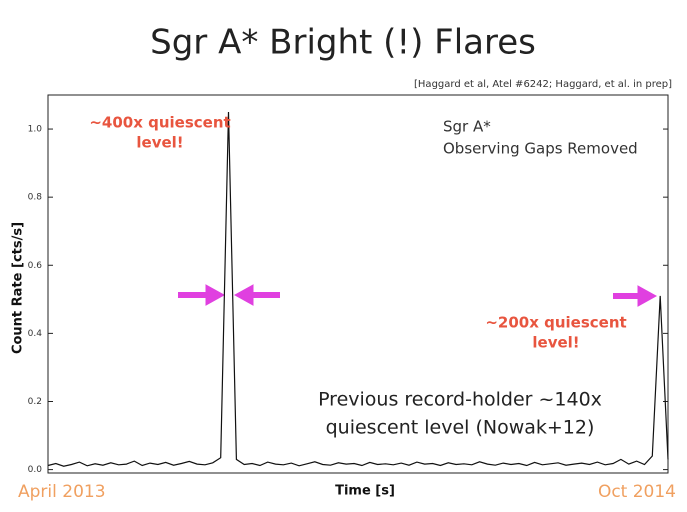 Image resolution: width=687 pixels, height=512 pixels. Describe the element at coordinates (35, 470) in the screenshot. I see `y-tick-label: 0.0` at that location.